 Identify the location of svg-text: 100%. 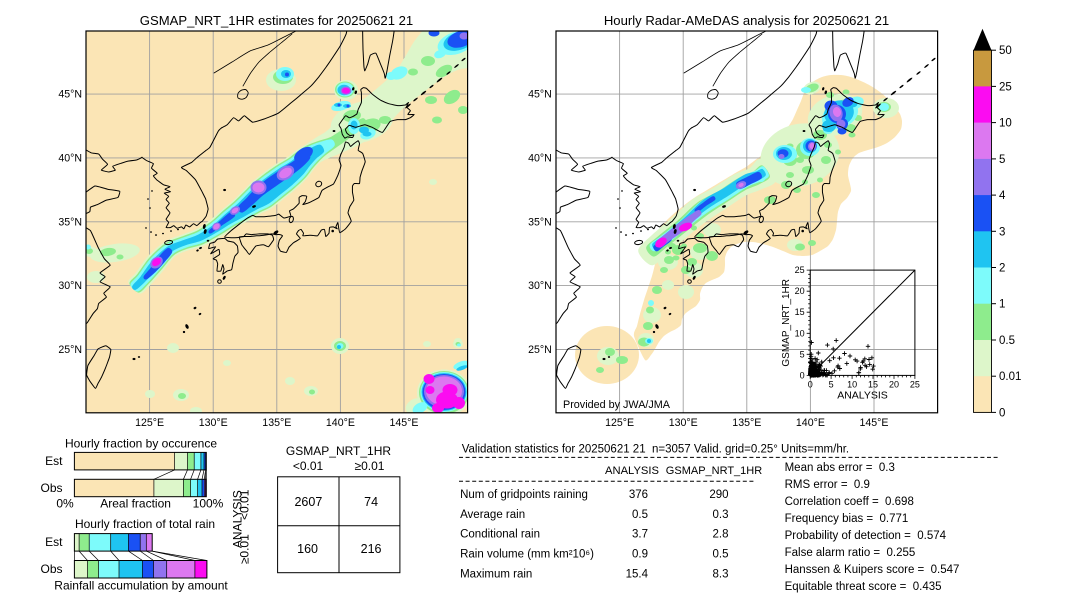
(208, 504).